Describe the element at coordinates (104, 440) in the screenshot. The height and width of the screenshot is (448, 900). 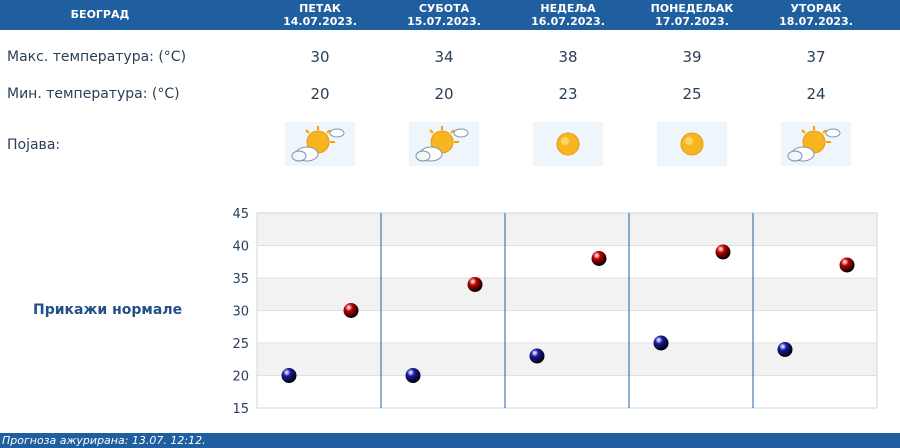
I see `forecast-updated: Прогноза ажурирана: 13.07. 12:12.` at that location.